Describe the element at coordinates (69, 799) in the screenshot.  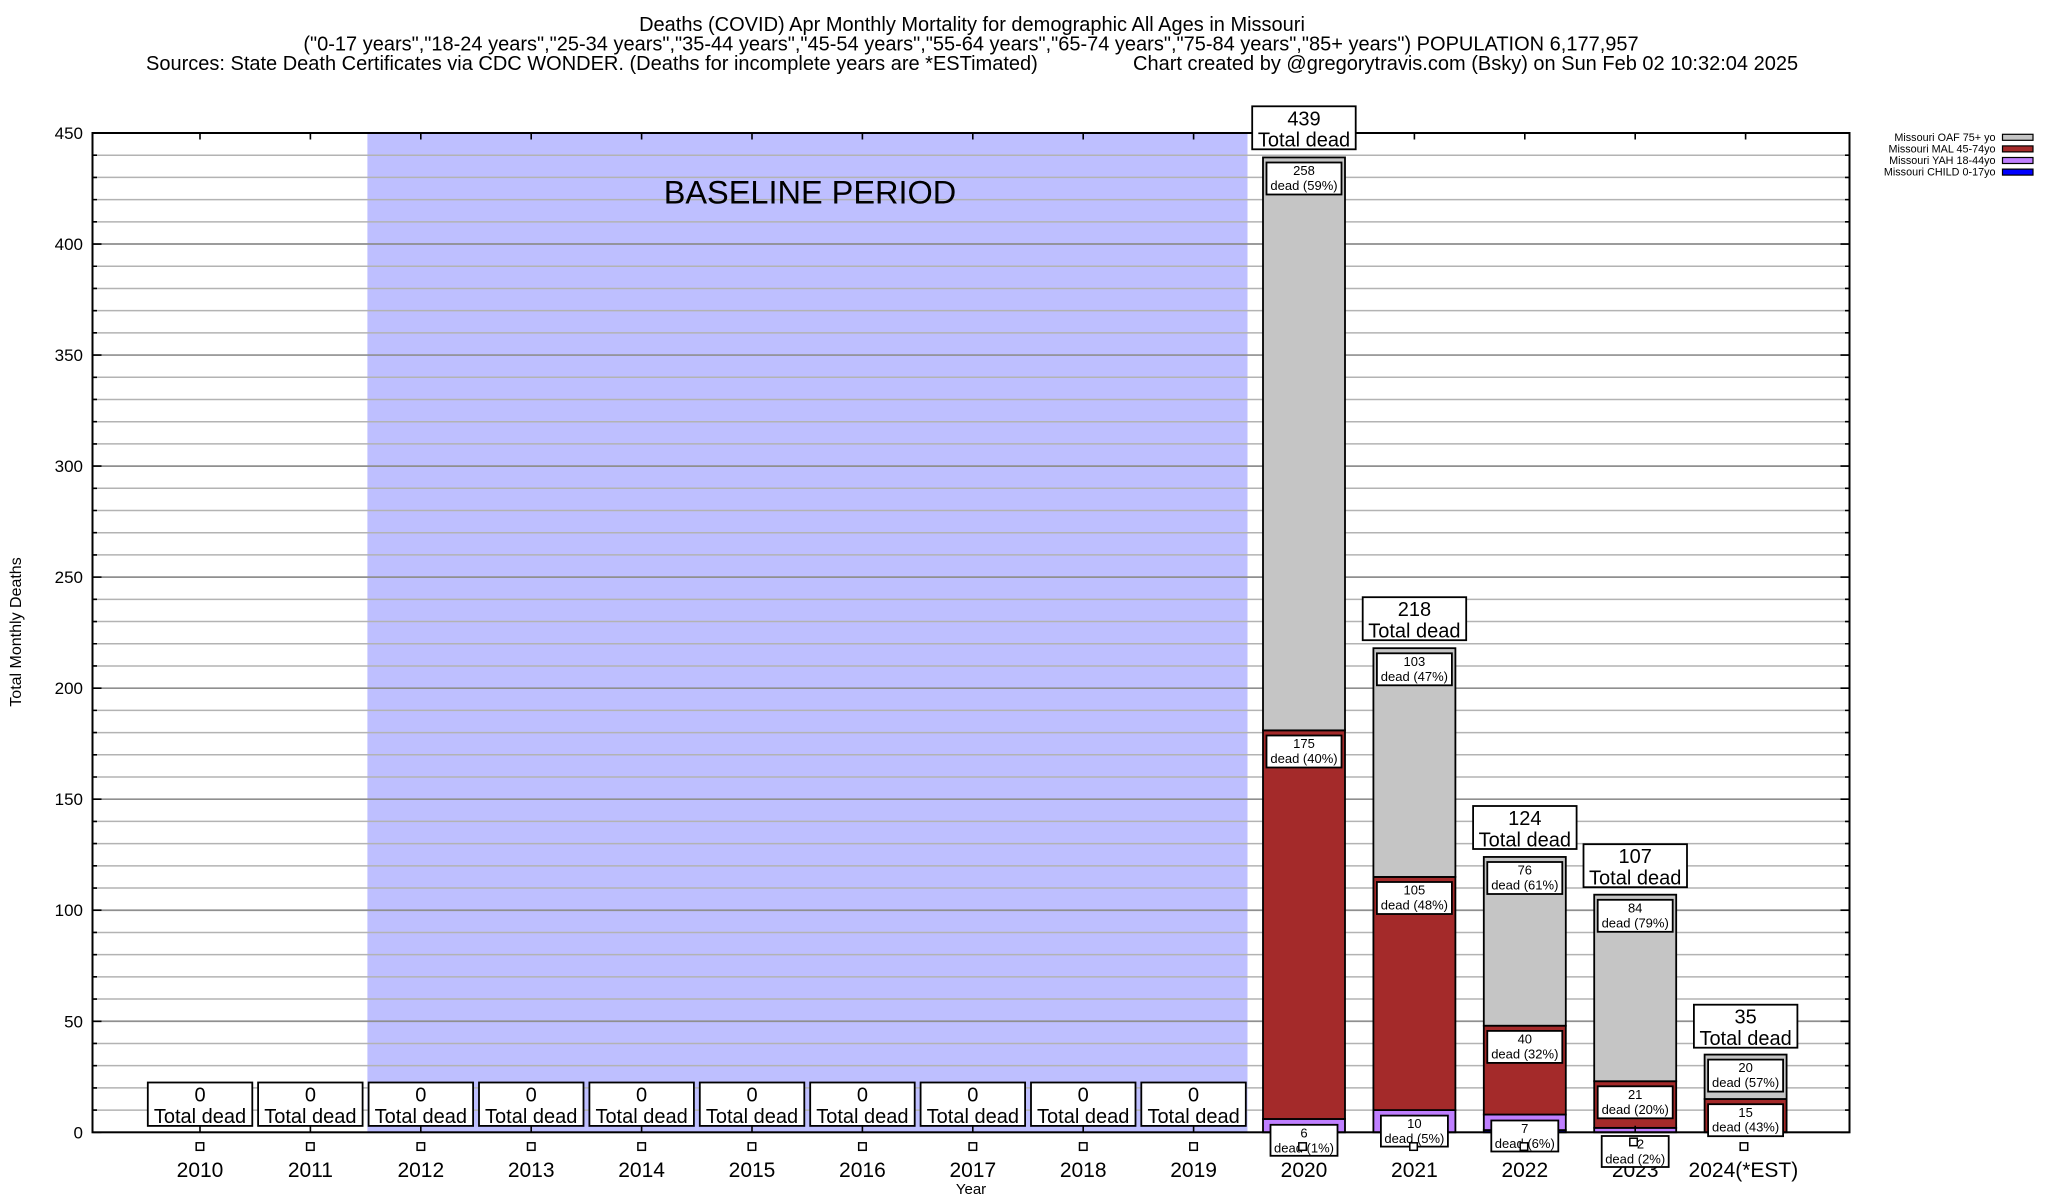
I see `svg-text: 150` at that location.